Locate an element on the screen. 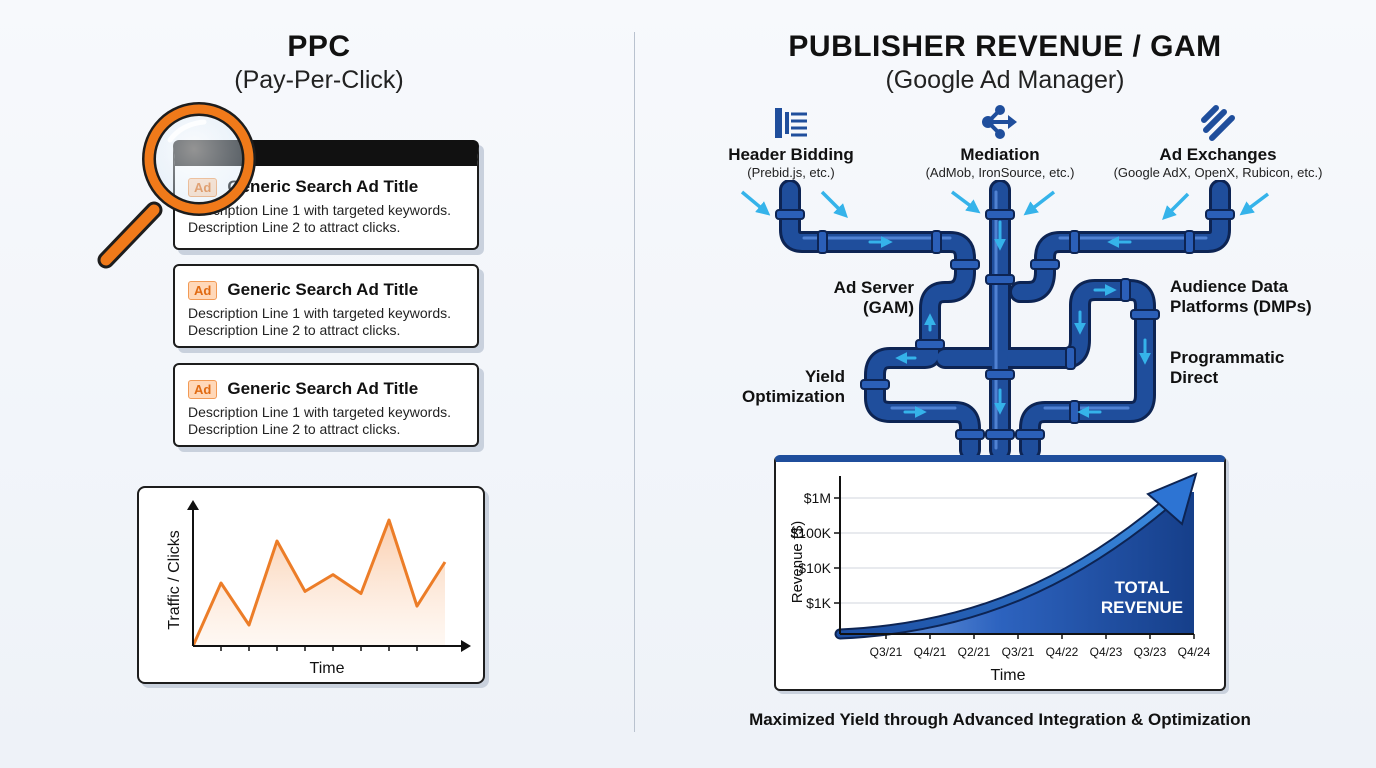 The image size is (1376, 768). total-revenue-annotation: REVENUE is located at coordinates (1142, 607).